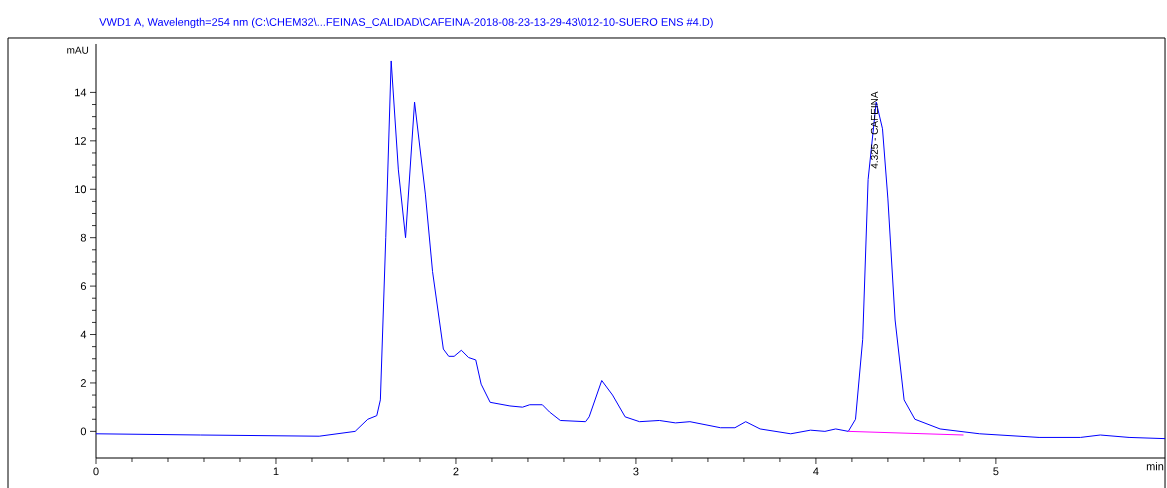  What do you see at coordinates (83, 285) in the screenshot?
I see `y-tick-label: 6` at bounding box center [83, 285].